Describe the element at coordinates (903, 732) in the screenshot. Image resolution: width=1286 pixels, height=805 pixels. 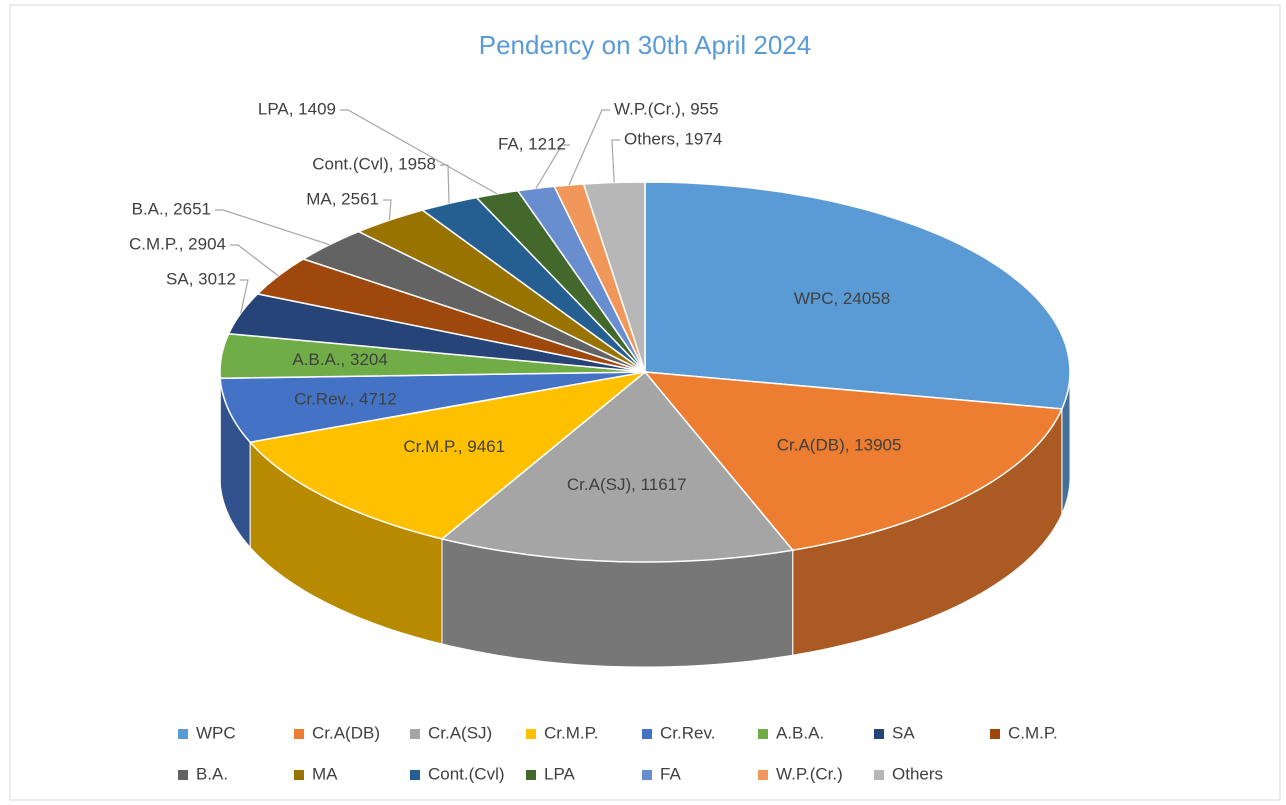
I see `legend-label: SA` at that location.